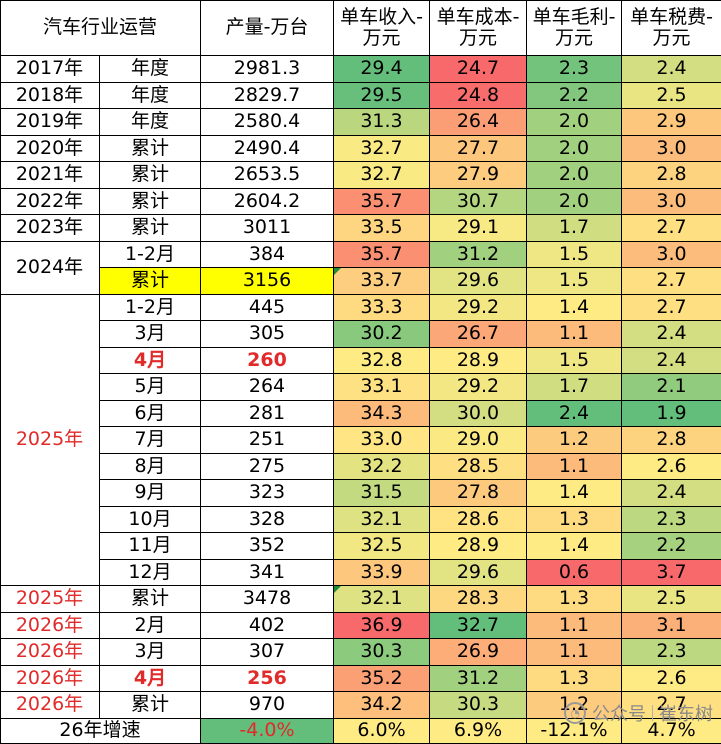 The width and height of the screenshot is (721, 744). Describe the element at coordinates (478, 466) in the screenshot. I see `row-cost: 28.5` at that location.